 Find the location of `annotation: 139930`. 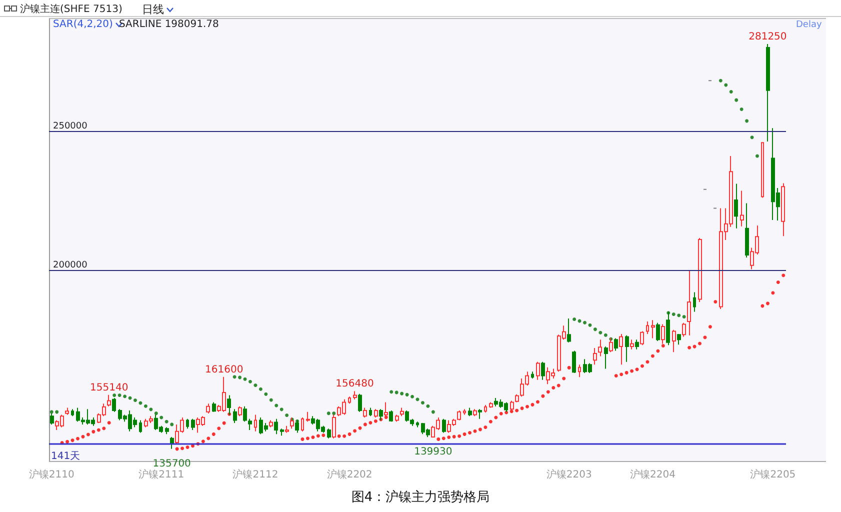

annotation: 139930 is located at coordinates (433, 452).